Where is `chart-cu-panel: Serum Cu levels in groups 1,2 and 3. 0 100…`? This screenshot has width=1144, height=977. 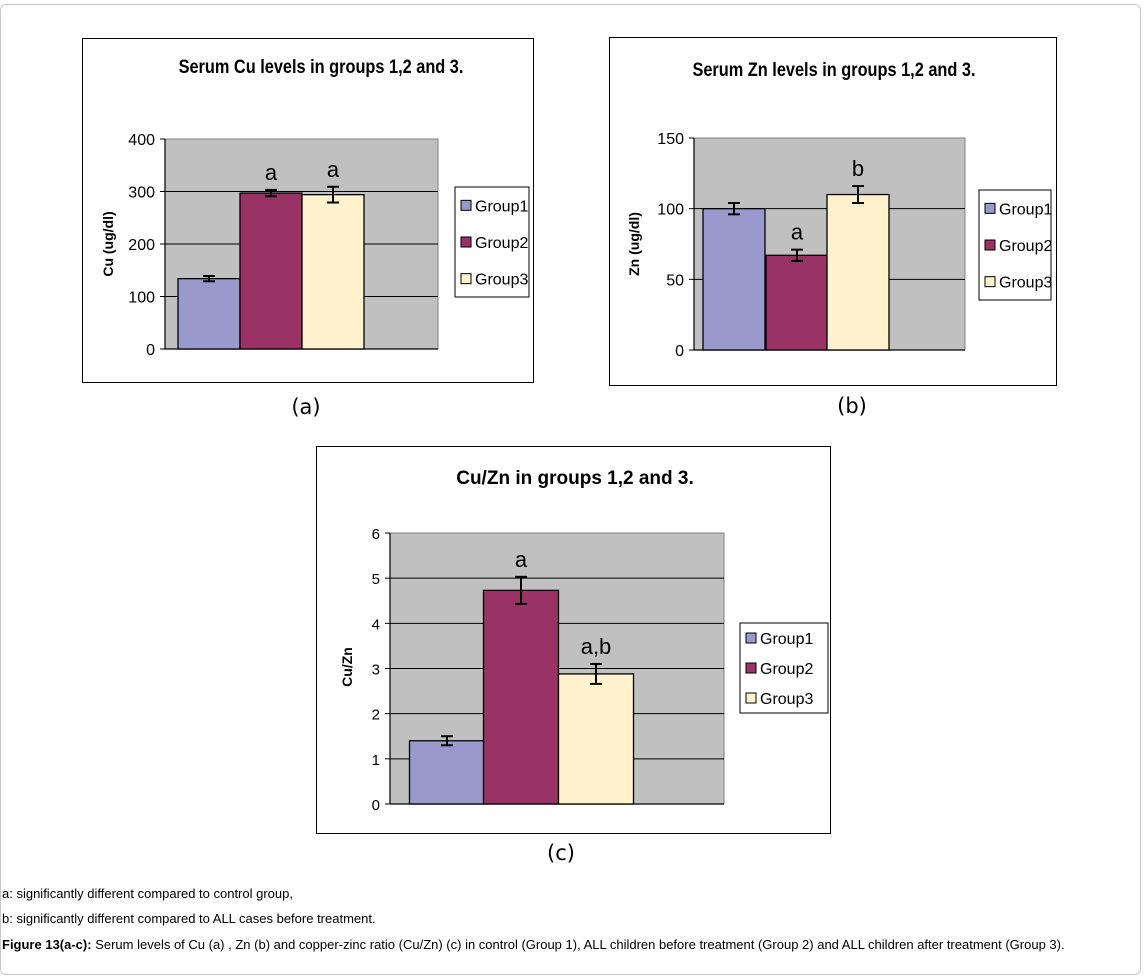
chart-cu-panel: Serum Cu levels in groups 1,2 and 3. 0 100… is located at coordinates (308, 210).